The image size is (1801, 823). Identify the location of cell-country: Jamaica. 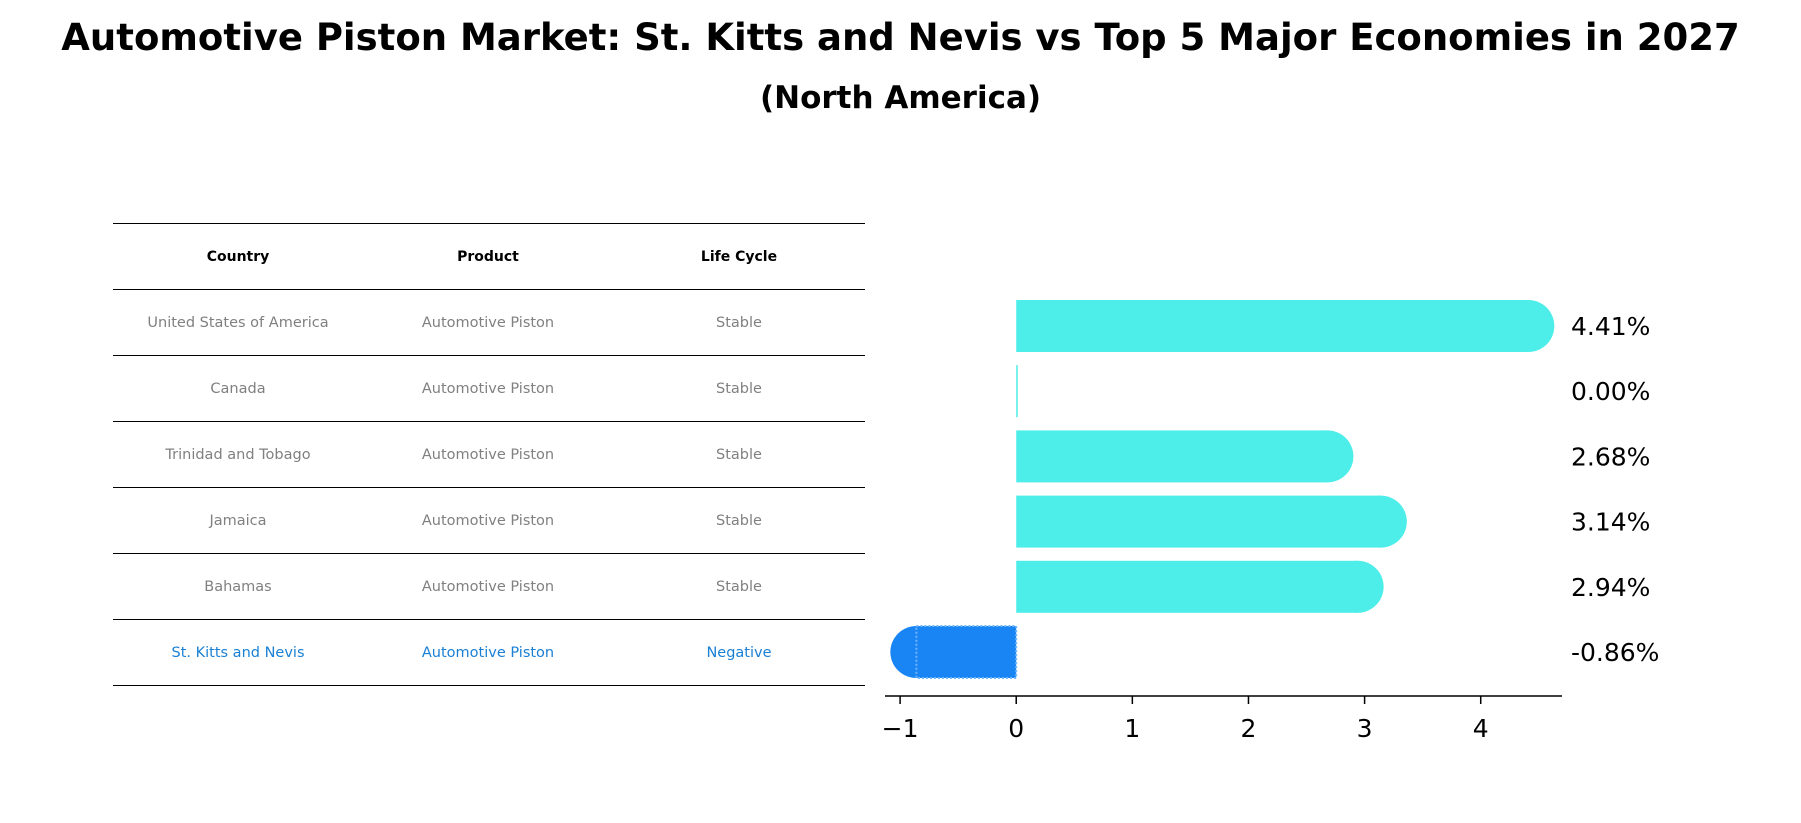
(238, 520).